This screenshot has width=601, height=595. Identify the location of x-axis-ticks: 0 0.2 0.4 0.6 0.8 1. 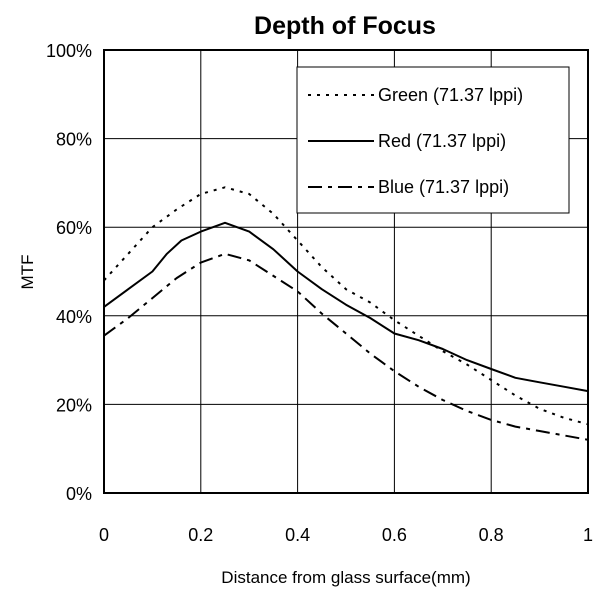
(346, 535).